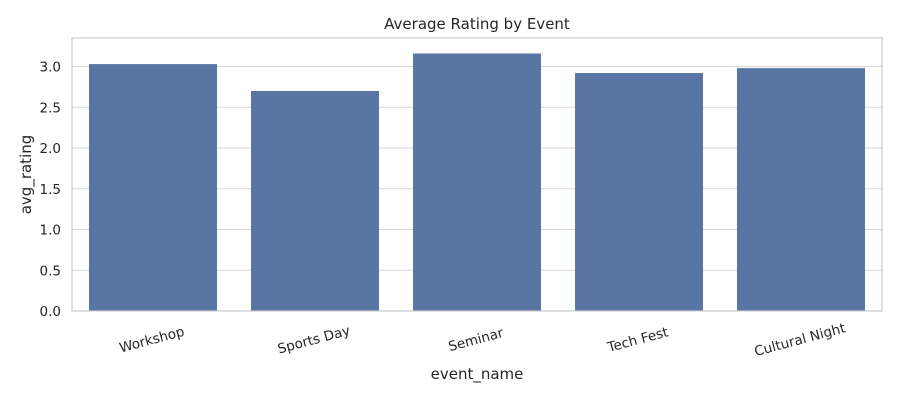 This screenshot has height=400, width=900. What do you see at coordinates (26, 175) in the screenshot?
I see `y-axis-label: avg_rating` at bounding box center [26, 175].